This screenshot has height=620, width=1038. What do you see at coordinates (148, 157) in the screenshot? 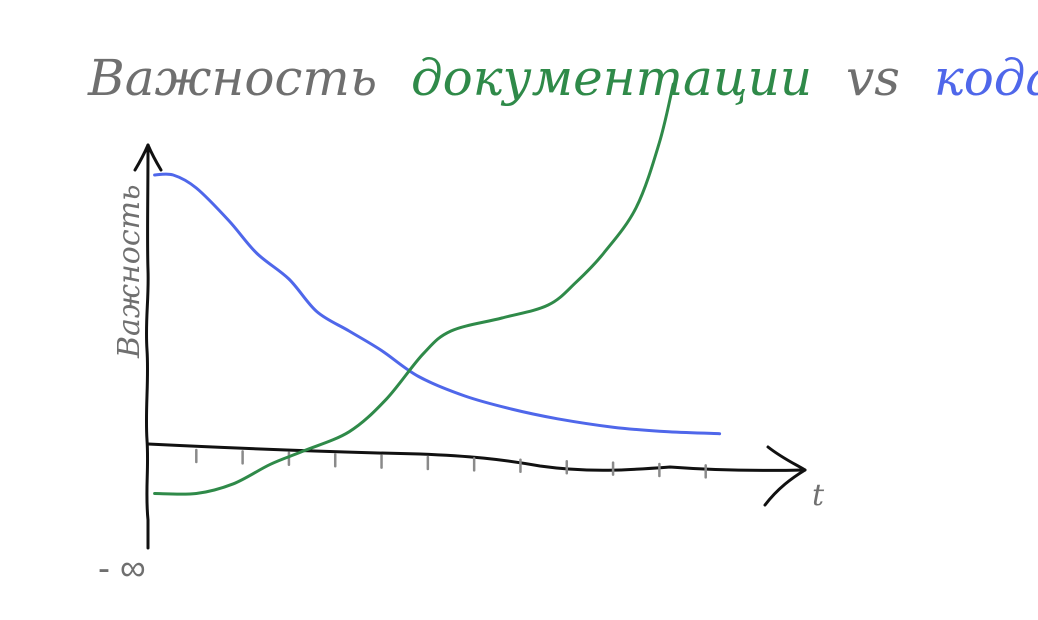
I see `y-axis-arrowhead` at bounding box center [148, 157].